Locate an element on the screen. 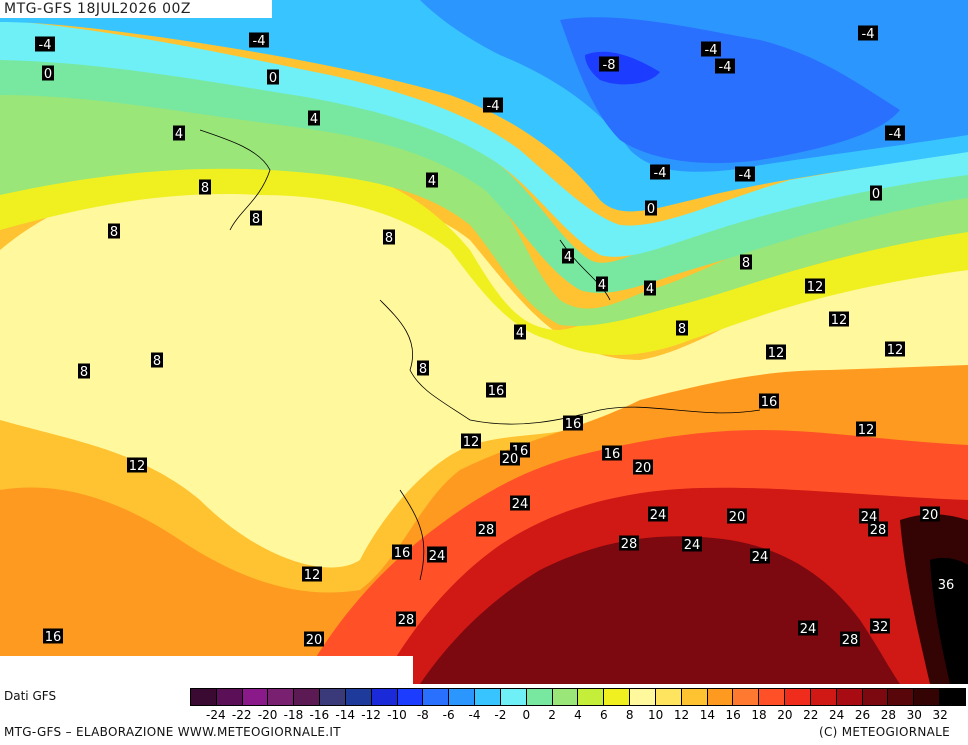 This screenshot has width=968, height=745. map-value-label: 28 is located at coordinates (406, 619).